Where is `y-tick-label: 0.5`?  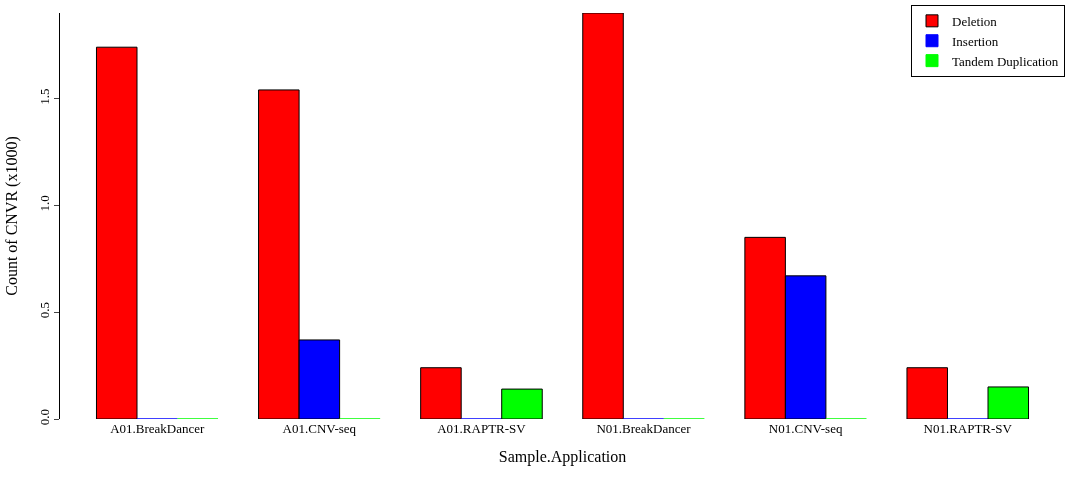 y-tick-label: 0.5 is located at coordinates (44, 310).